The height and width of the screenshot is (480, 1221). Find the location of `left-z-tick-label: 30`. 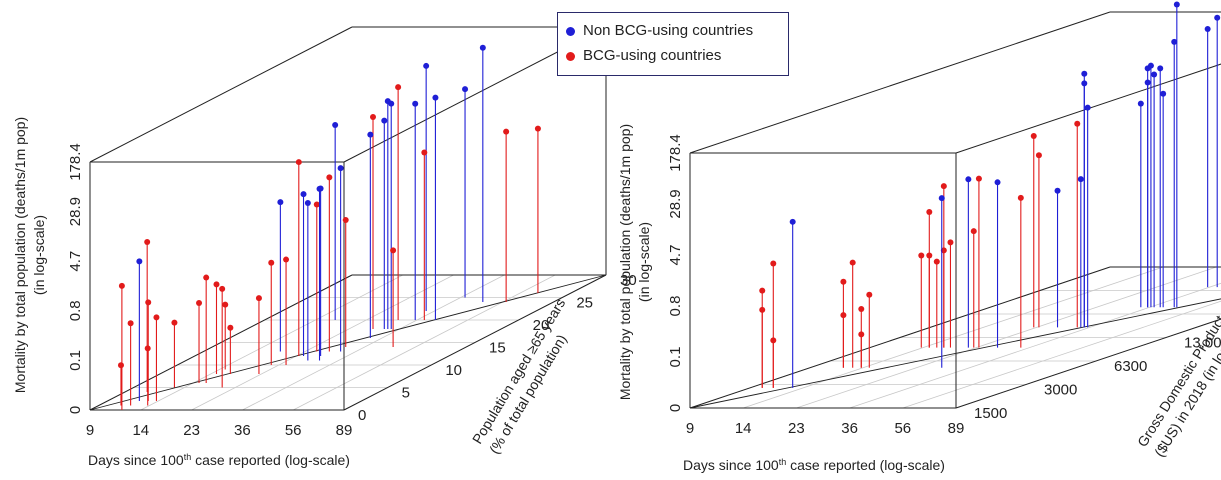

left-z-tick-label: 30 is located at coordinates (628, 280).